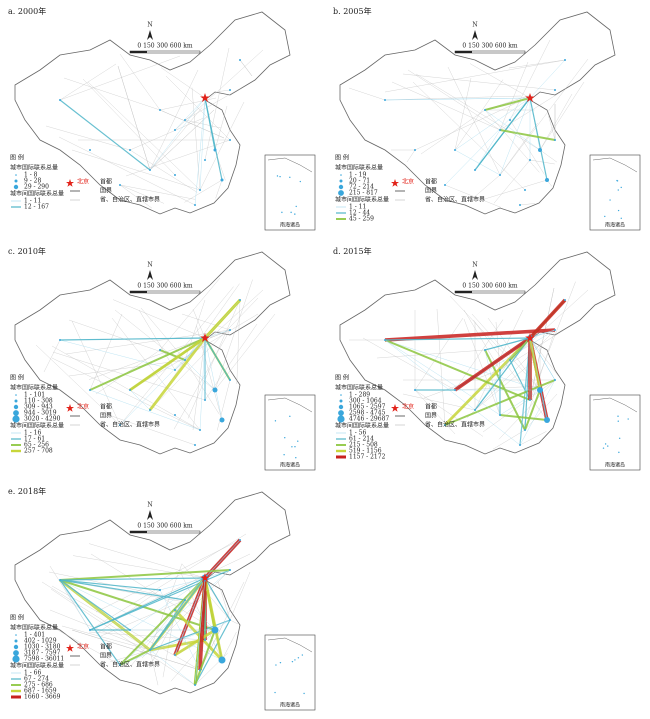  Describe the element at coordinates (357, 207) in the screenshot. I see `edge-legend-label: 1 - 11` at that location.